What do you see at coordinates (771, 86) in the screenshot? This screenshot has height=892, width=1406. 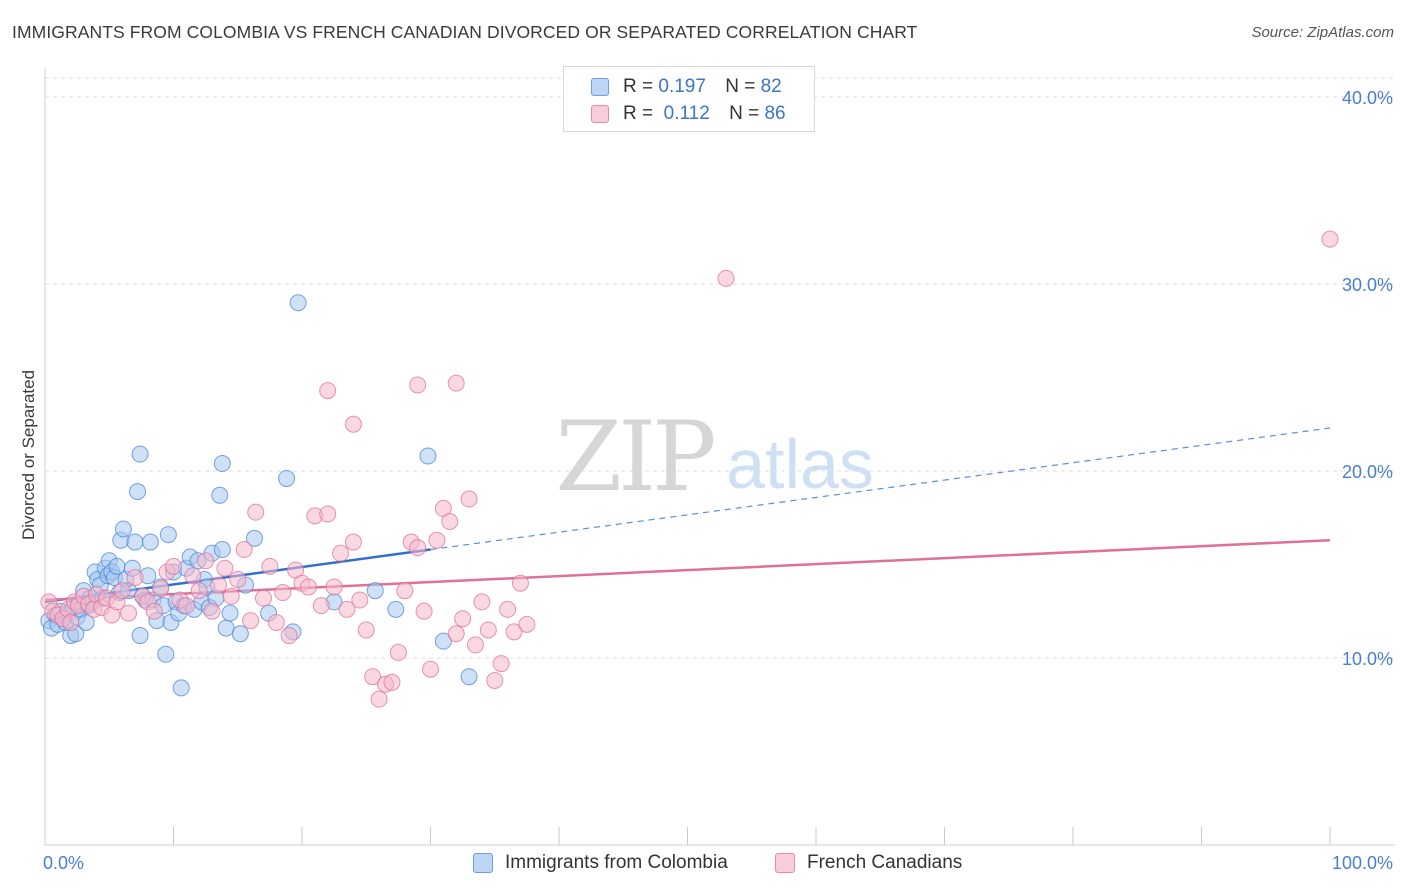 I see `legend-n-value: 82` at bounding box center [771, 86].